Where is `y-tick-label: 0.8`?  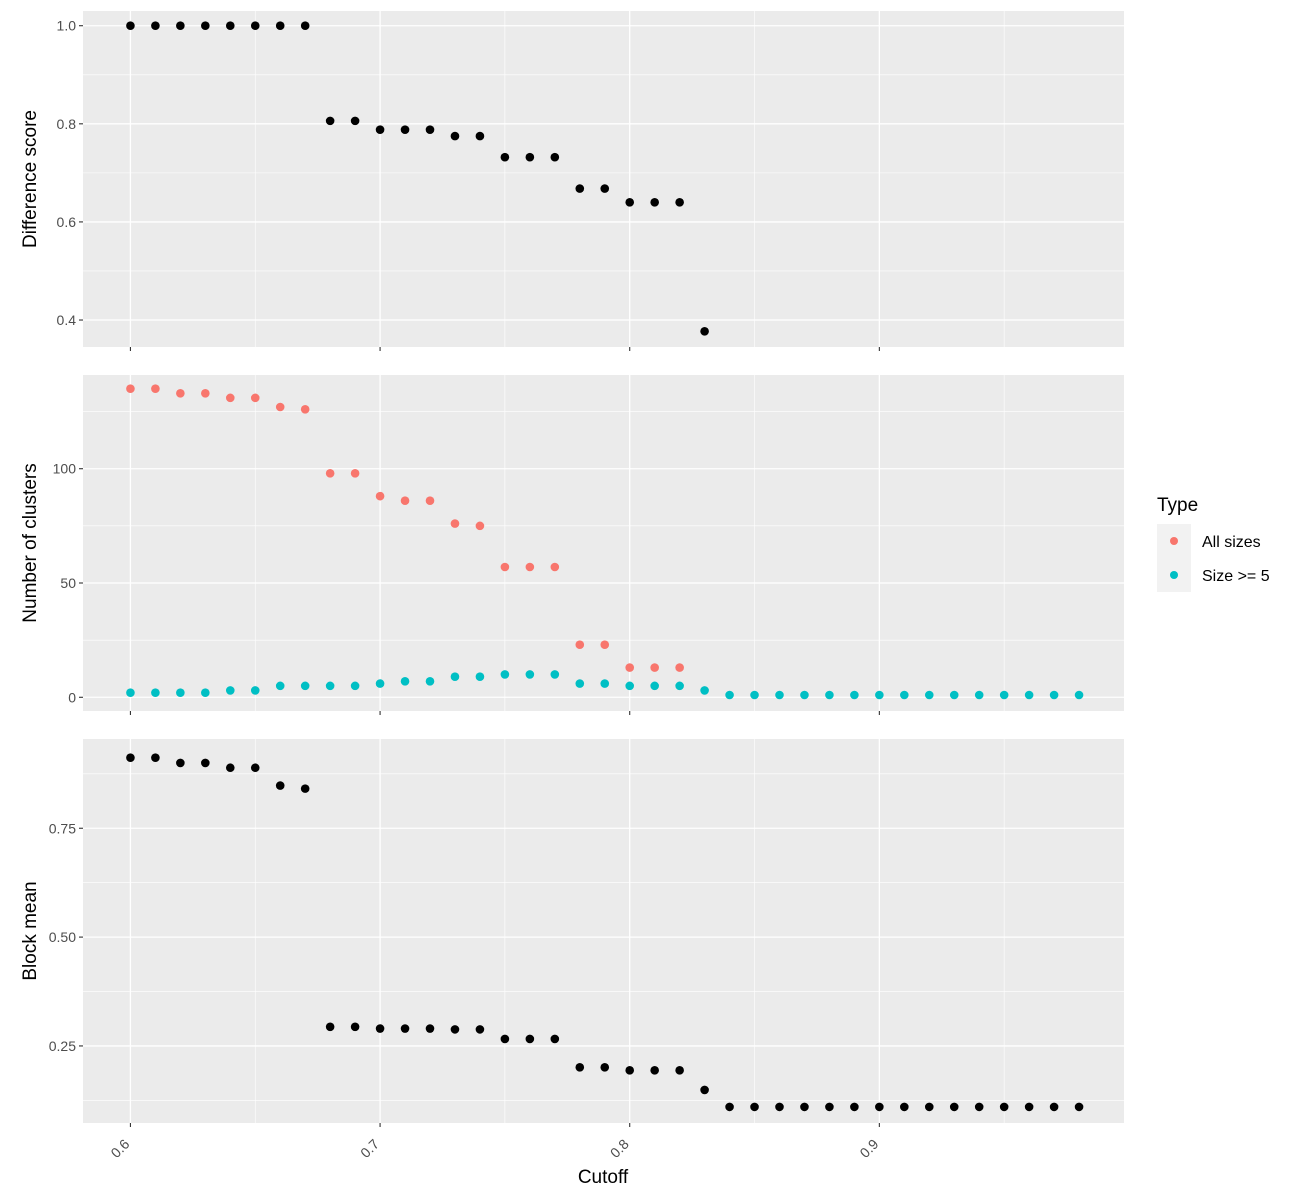 y-tick-label: 0.8 is located at coordinates (67, 124).